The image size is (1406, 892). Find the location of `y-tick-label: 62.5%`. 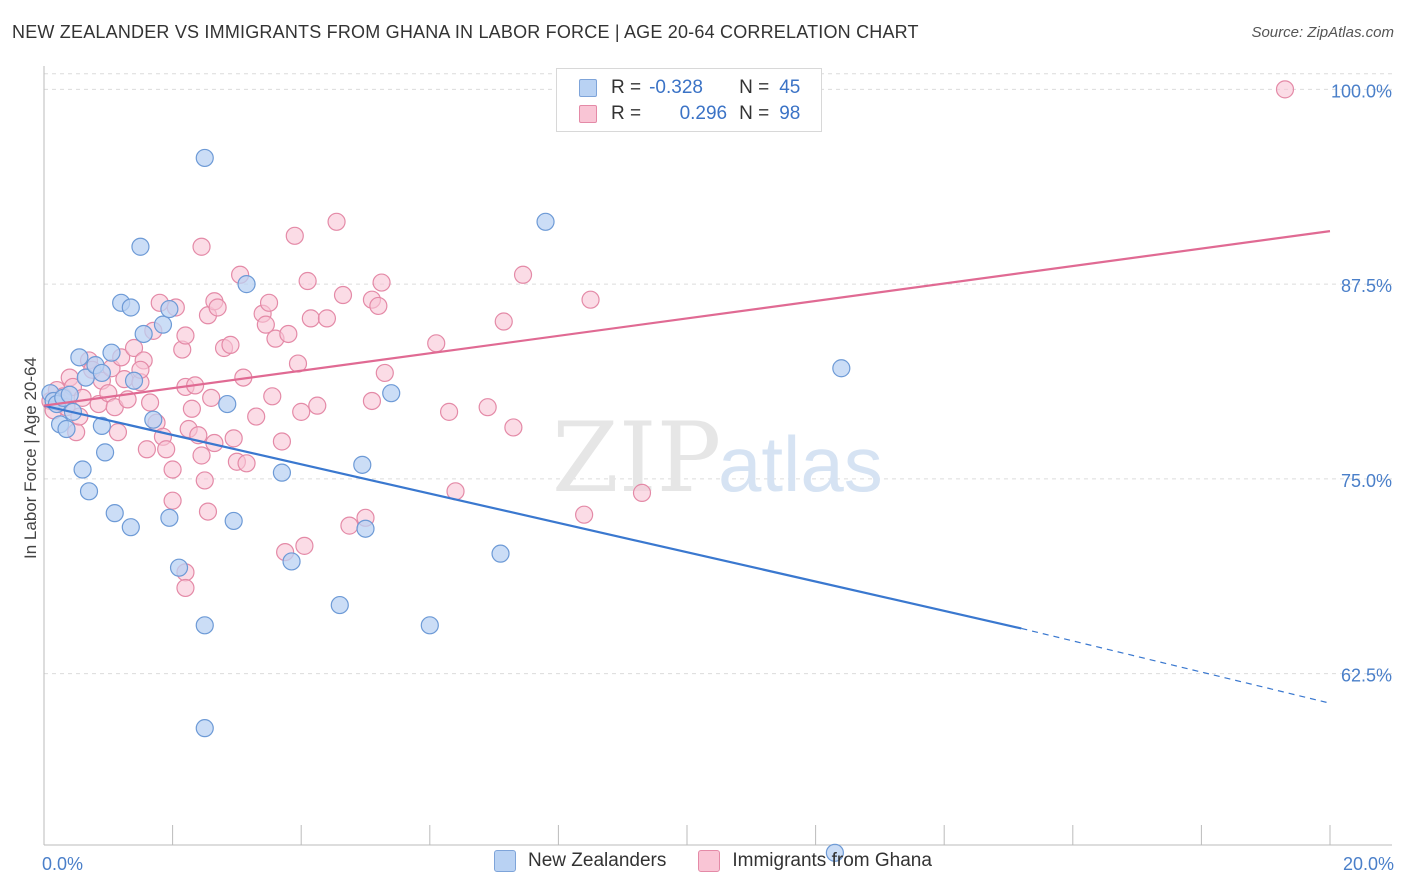

y-tick-label: 62.5% is located at coordinates (1366, 676).